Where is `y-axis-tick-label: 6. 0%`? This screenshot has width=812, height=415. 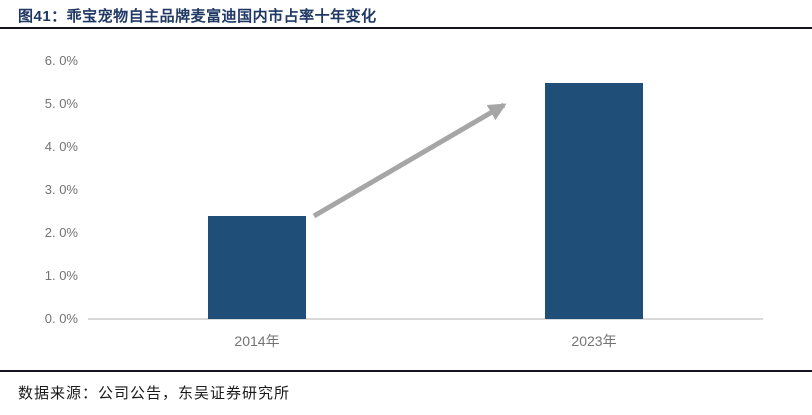
y-axis-tick-label: 6. 0% is located at coordinates (61, 60).